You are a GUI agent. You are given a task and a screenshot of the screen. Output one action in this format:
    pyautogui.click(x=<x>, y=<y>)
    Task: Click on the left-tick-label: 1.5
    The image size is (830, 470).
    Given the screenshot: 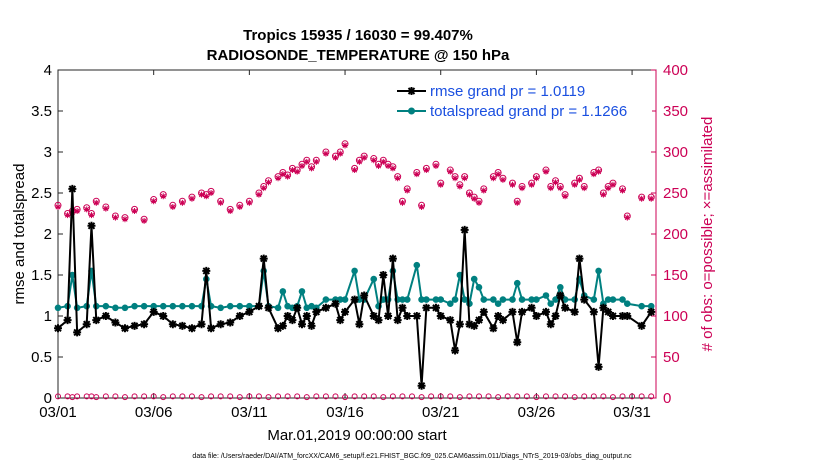 What is the action you would take?
    pyautogui.click(x=41, y=275)
    